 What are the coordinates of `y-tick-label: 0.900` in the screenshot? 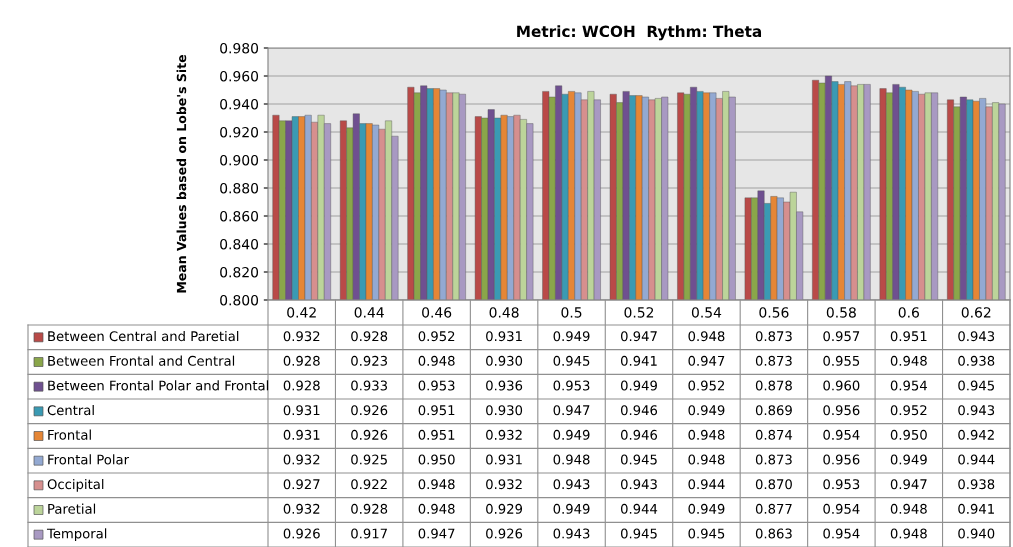 It's located at (239, 160).